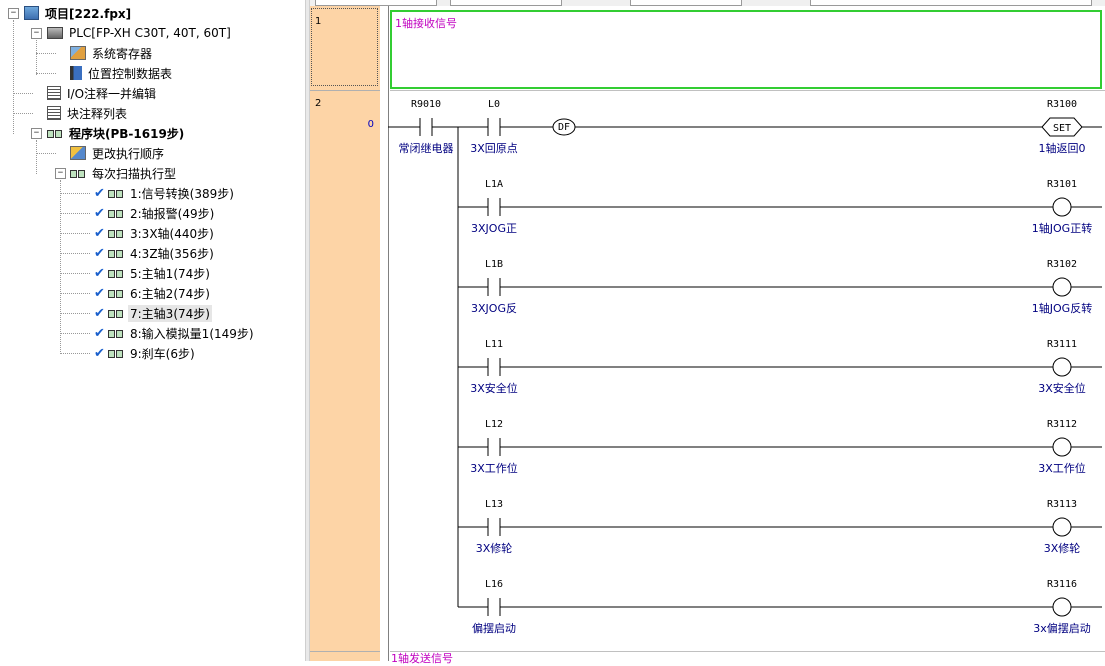 The height and width of the screenshot is (666, 1105). What do you see at coordinates (172, 253) in the screenshot?
I see `program-label: 4:3Z轴(356步)` at bounding box center [172, 253].